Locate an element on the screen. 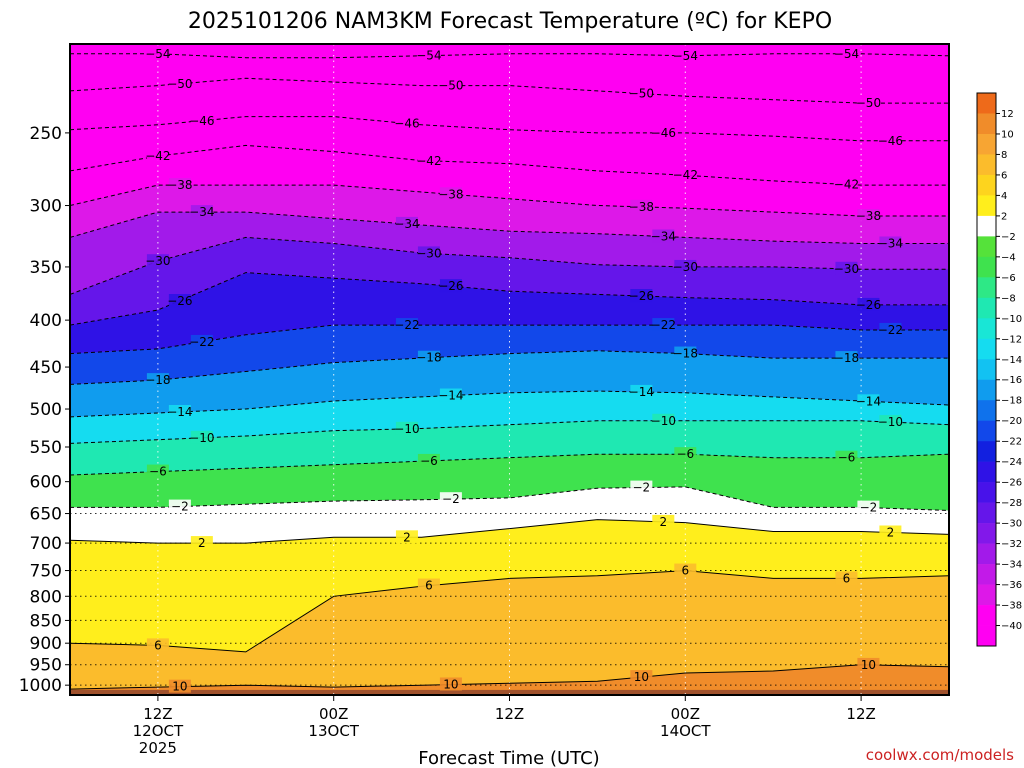  y-tick-label: 650 is located at coordinates (46, 515).